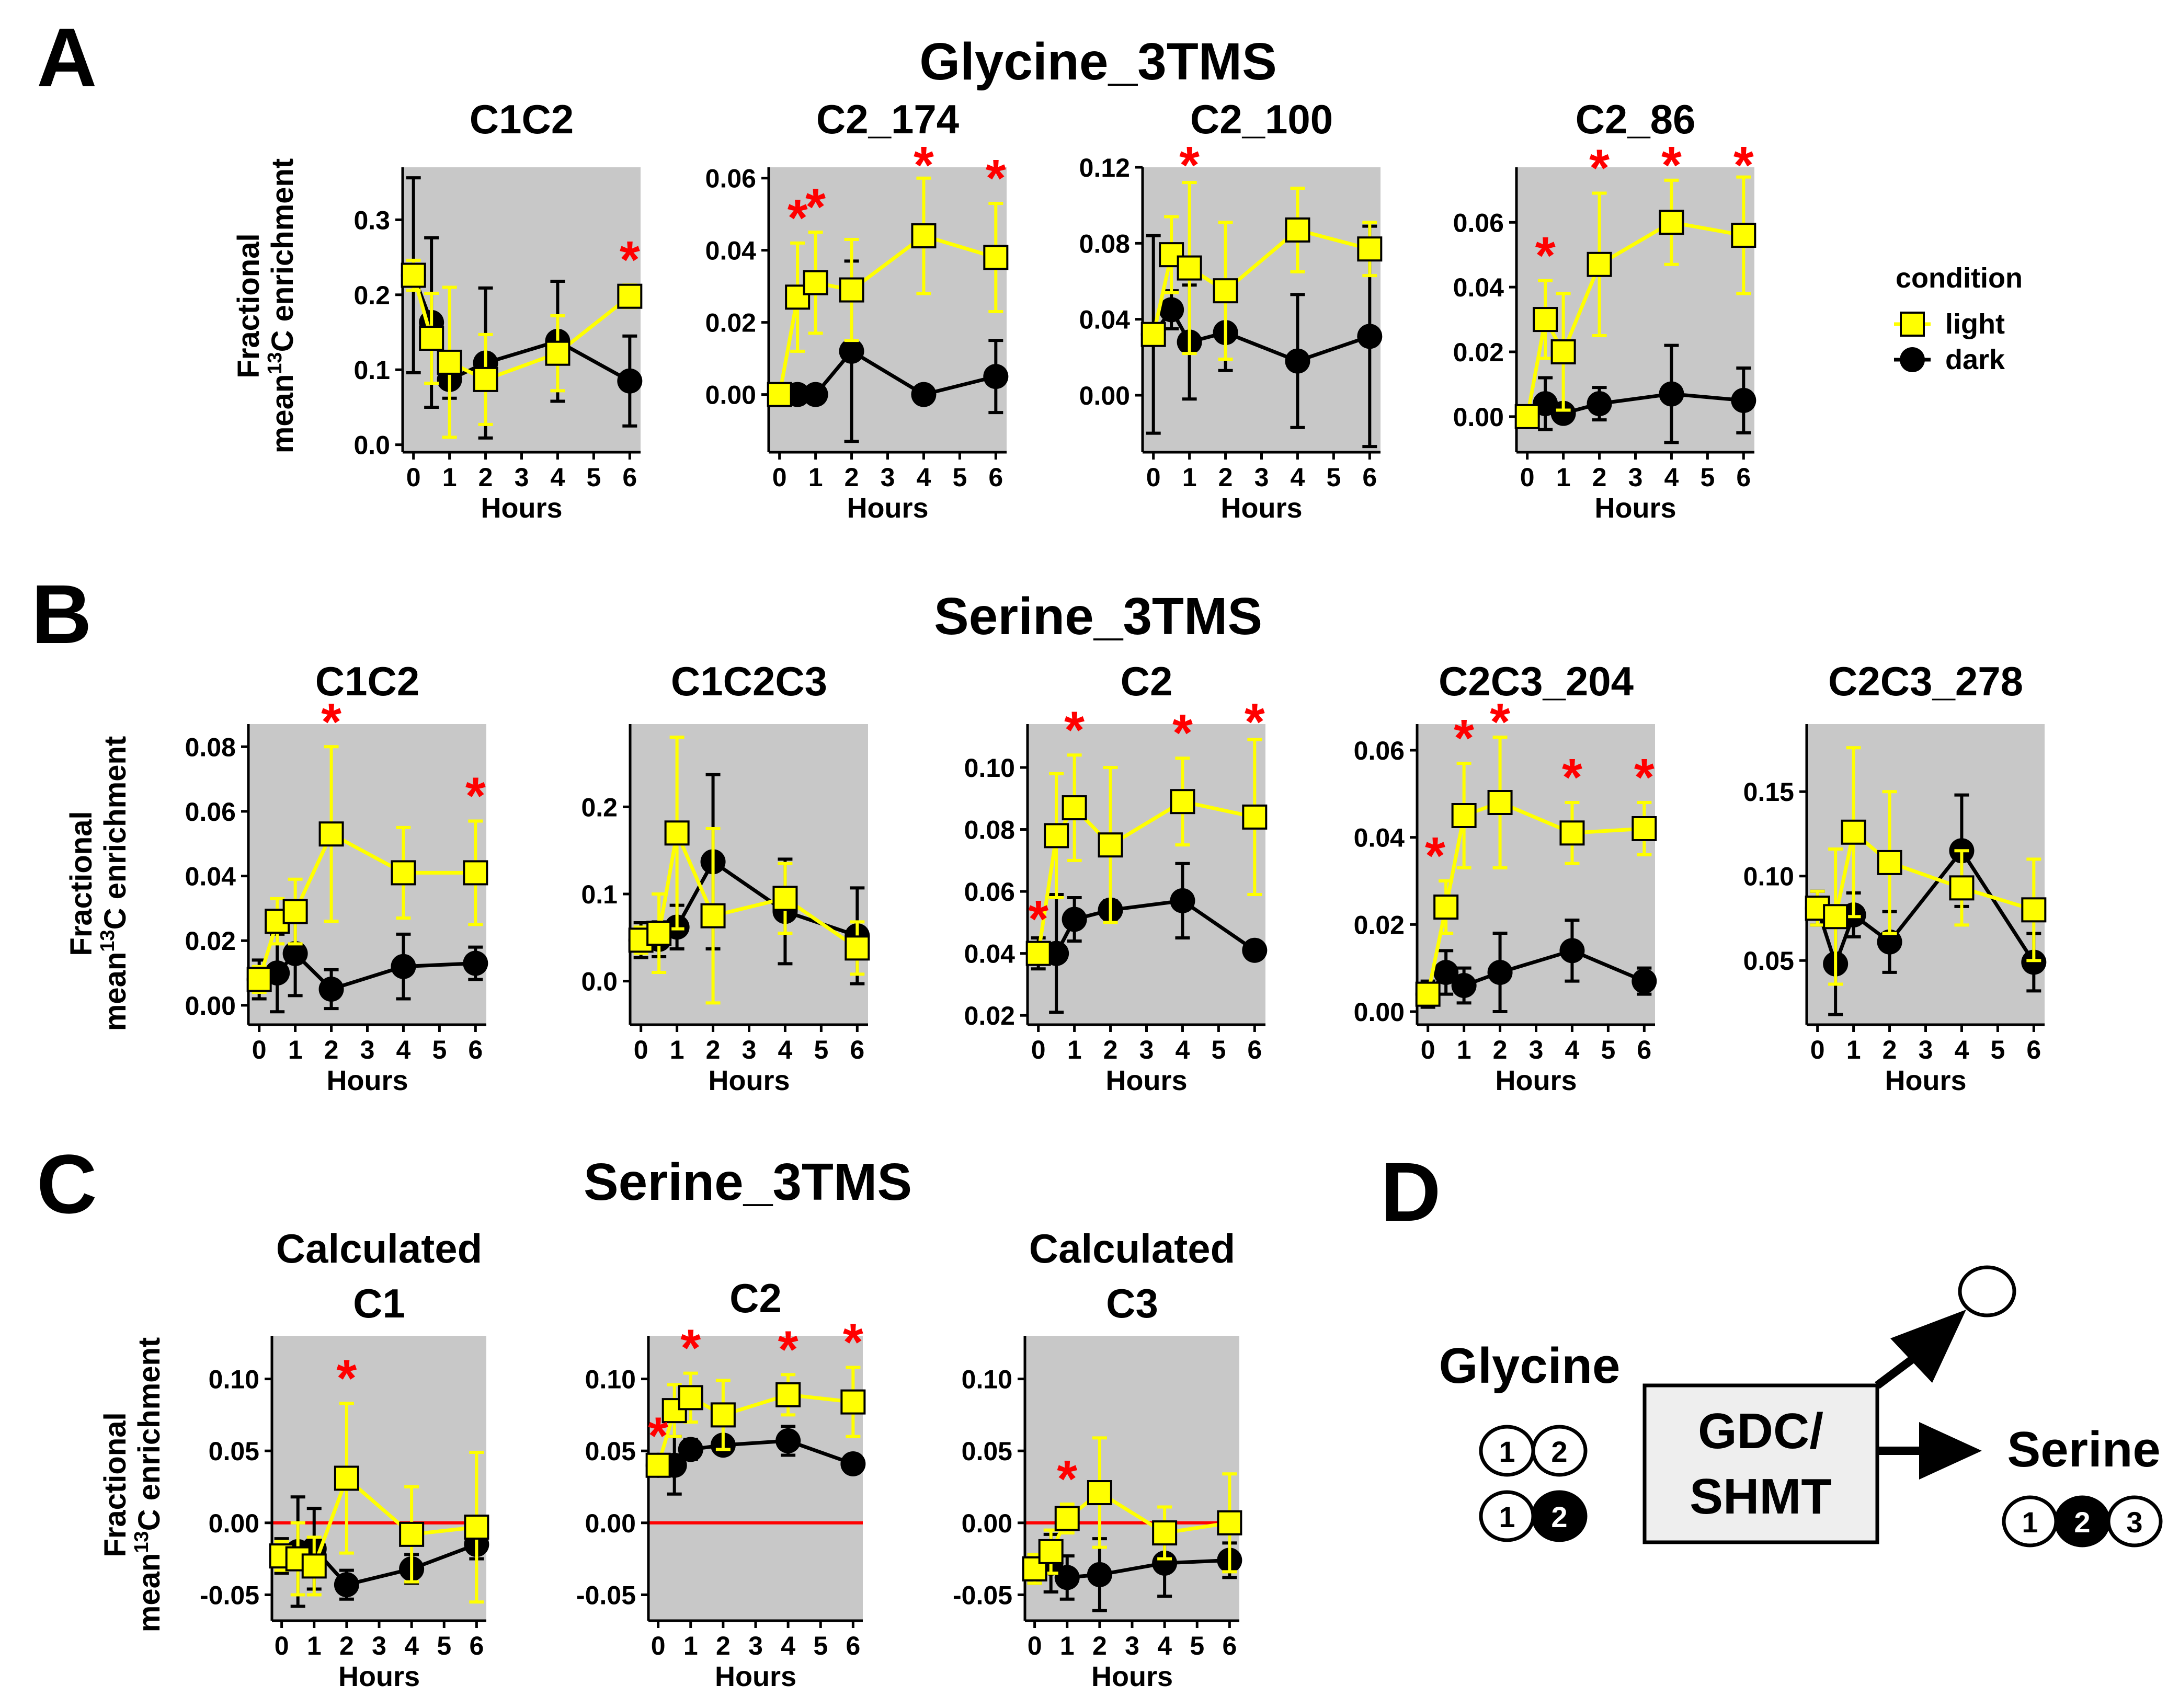  Describe the element at coordinates (1975, 324) in the screenshot. I see `legend-light-label: light` at that location.